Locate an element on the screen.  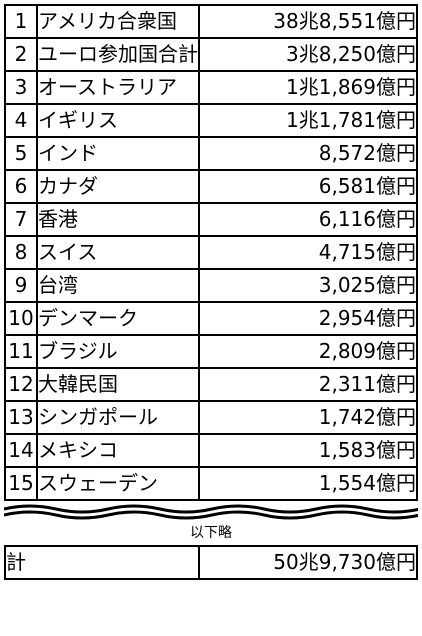
rank-cell: 13 is located at coordinates (21, 417).